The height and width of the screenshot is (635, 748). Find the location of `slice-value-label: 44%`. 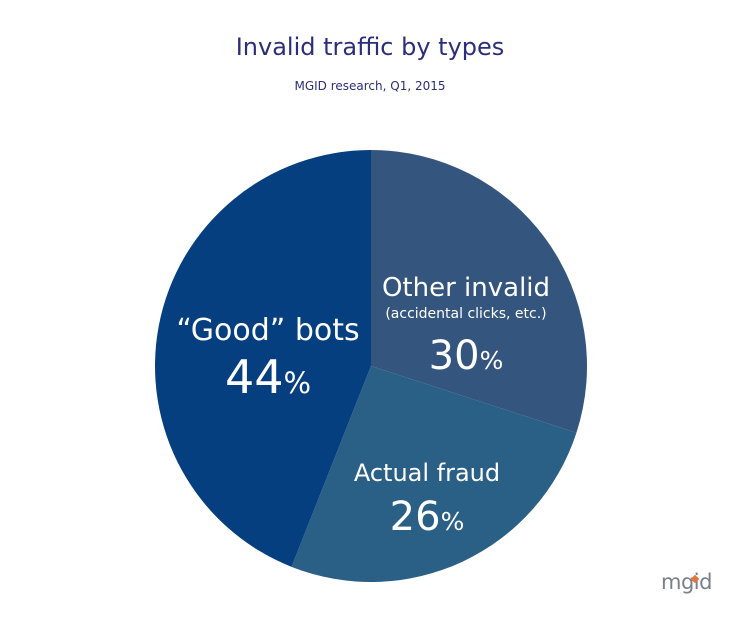

slice-value-label: 44% is located at coordinates (268, 377).